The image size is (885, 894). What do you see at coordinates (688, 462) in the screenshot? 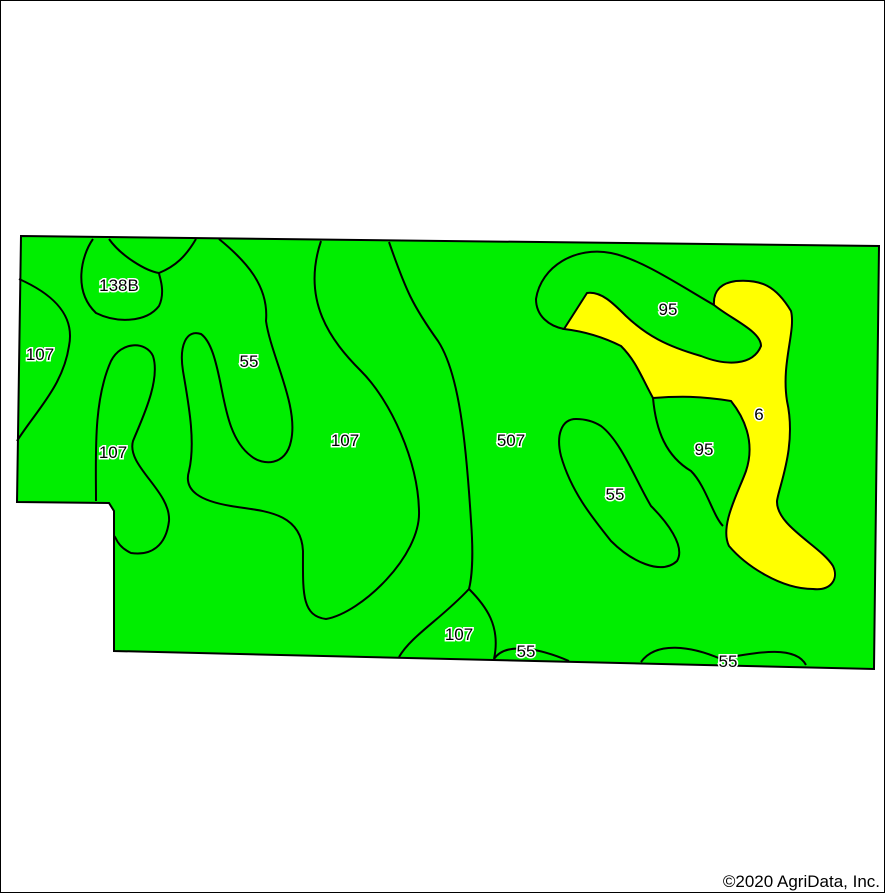
I see `boundary-95-east` at bounding box center [688, 462].